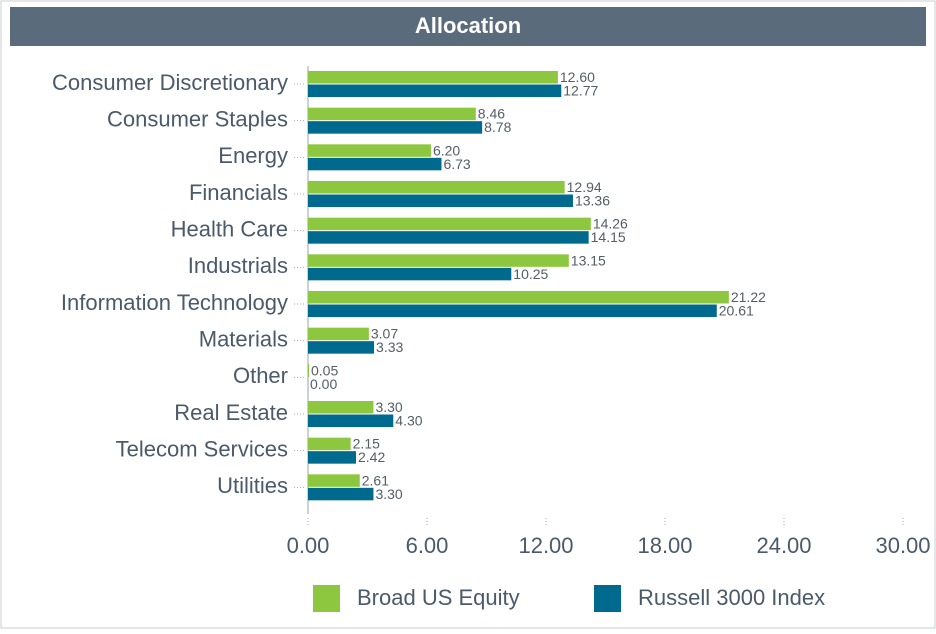  I want to click on legend-label: Russell 3000 Index, so click(731, 597).